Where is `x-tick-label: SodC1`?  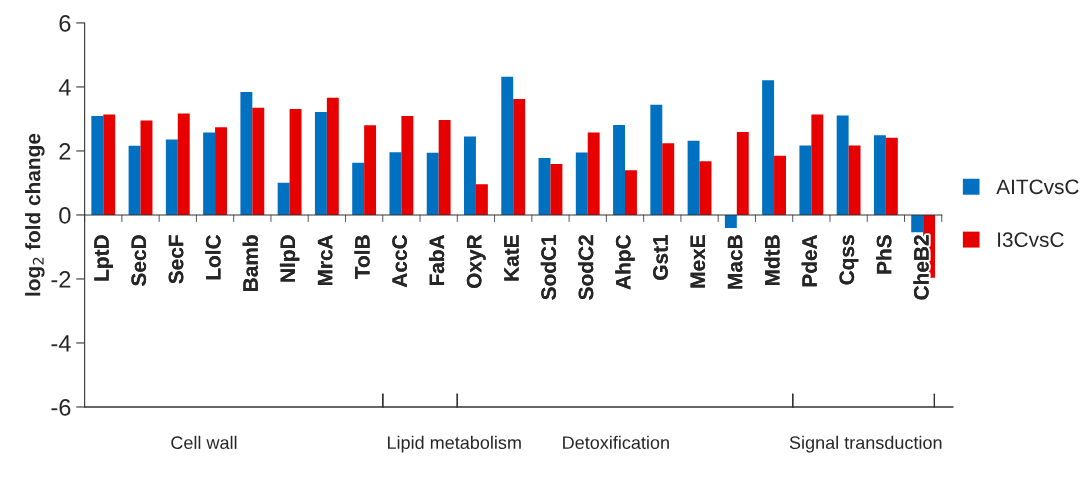
x-tick-label: SodC1 is located at coordinates (548, 267).